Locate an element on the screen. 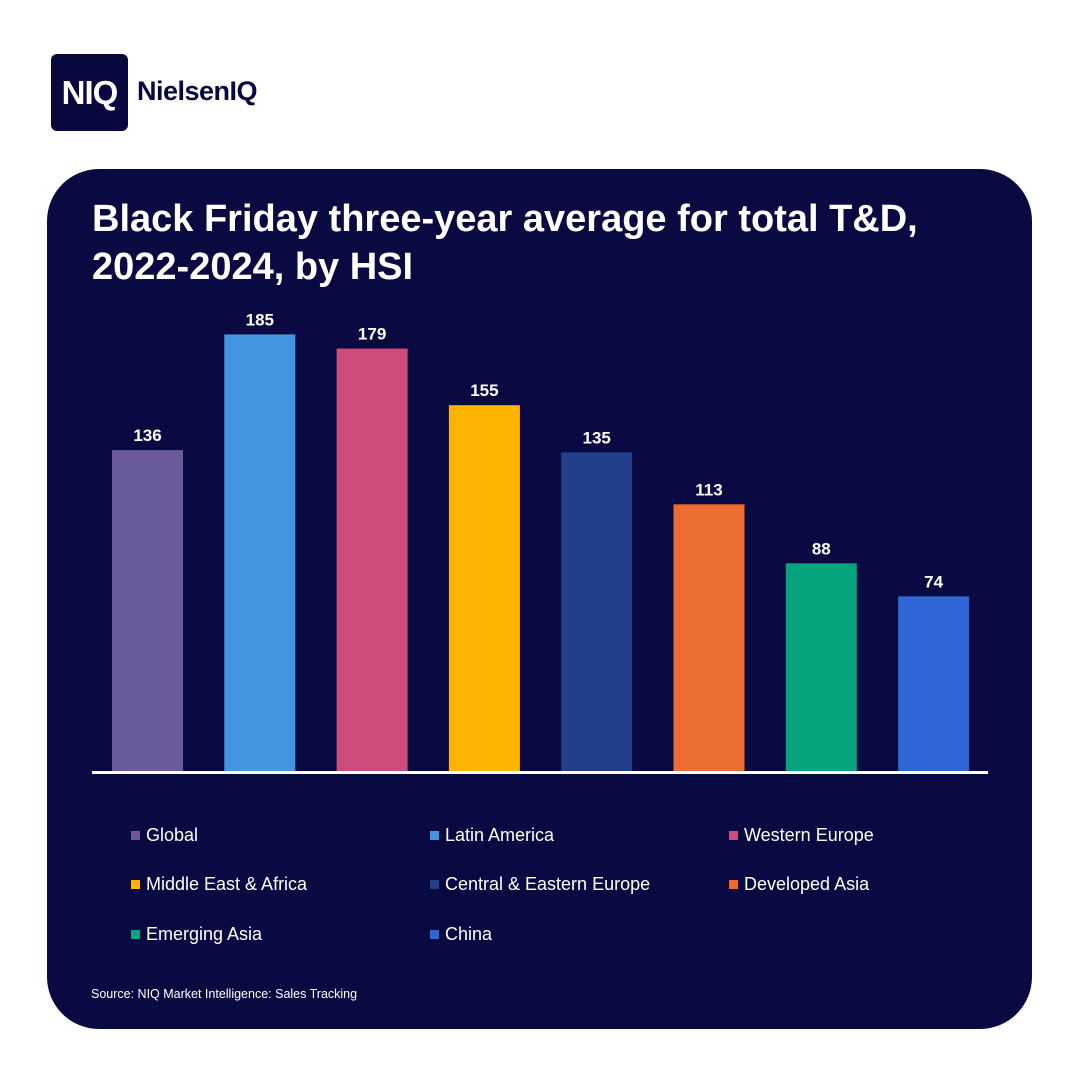 This screenshot has height=1080, width=1080. data-label: 74 is located at coordinates (933, 581).